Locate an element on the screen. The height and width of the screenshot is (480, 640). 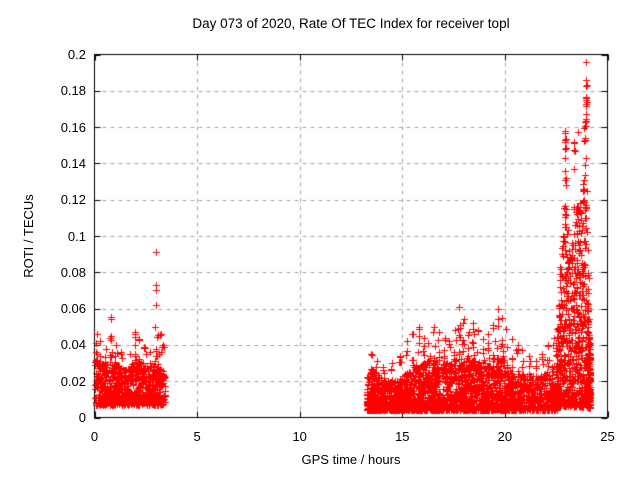
y-tick-label: 0.14 is located at coordinates (73, 163).